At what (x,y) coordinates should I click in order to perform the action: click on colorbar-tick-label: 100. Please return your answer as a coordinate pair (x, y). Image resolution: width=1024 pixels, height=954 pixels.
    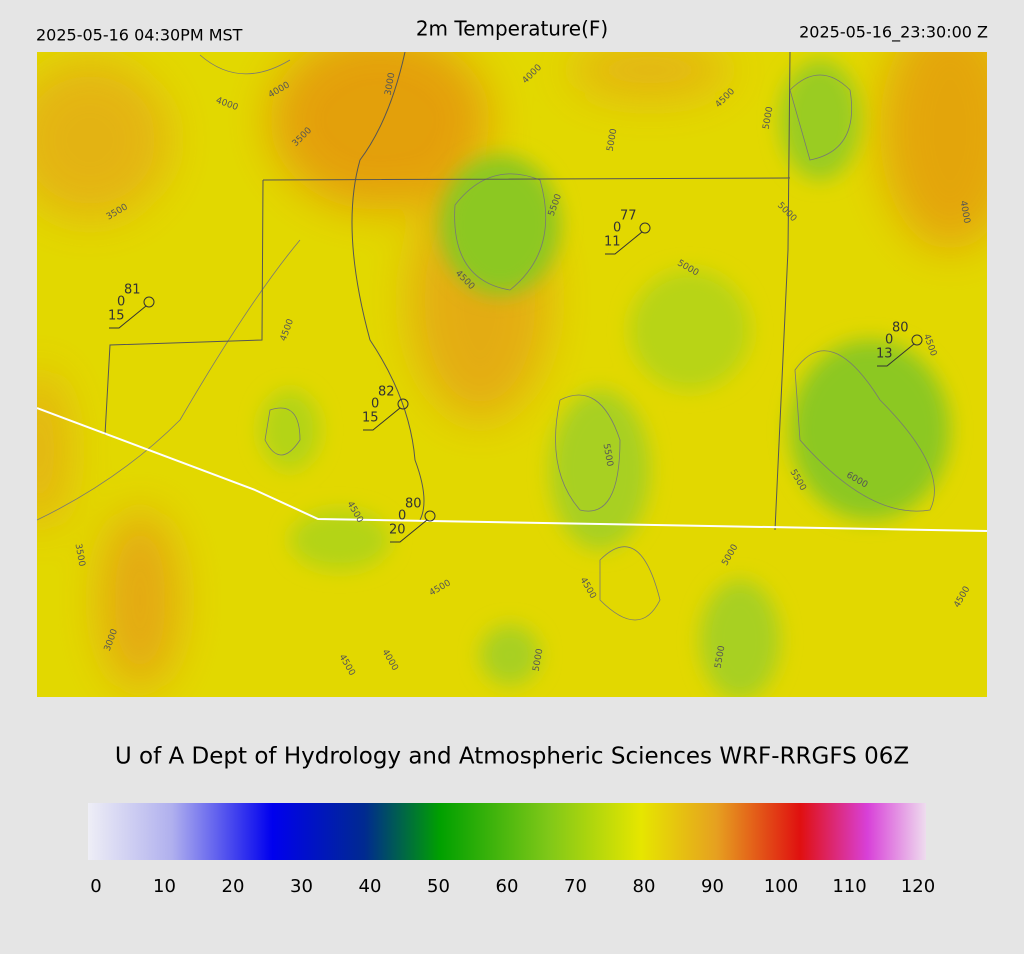
    Looking at the image, I should click on (781, 886).